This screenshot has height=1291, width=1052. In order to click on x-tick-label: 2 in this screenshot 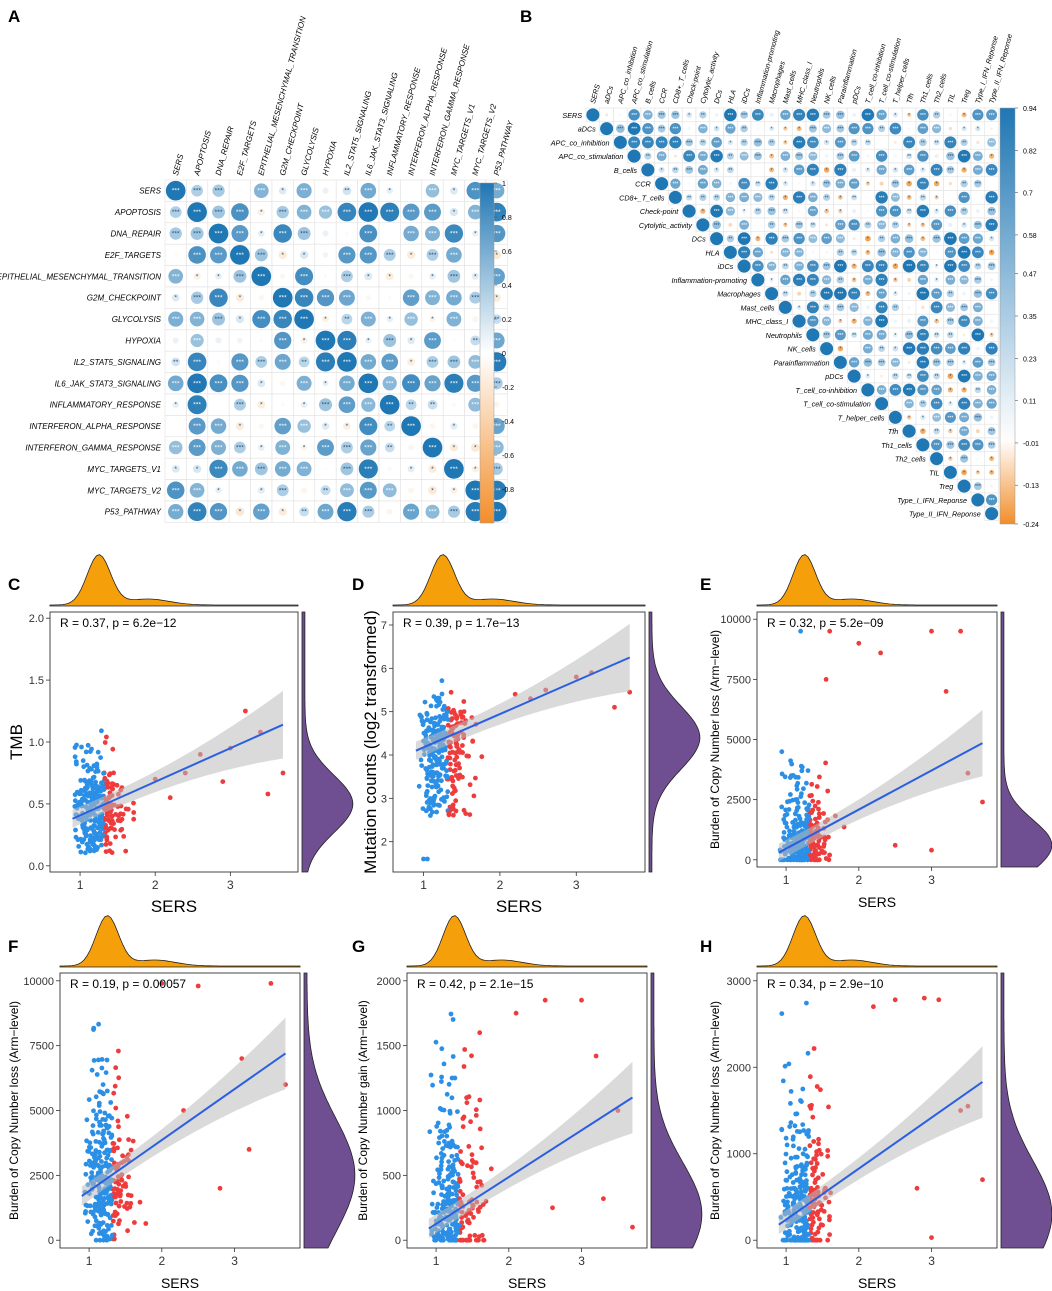, I will do `click(500, 885)`.